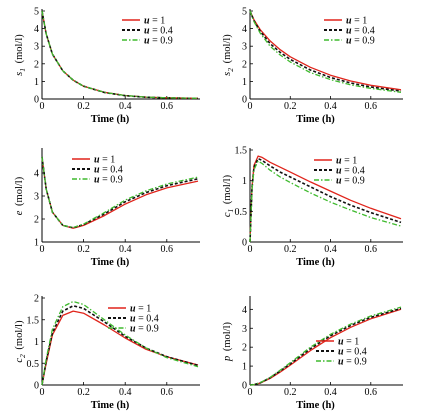 The width and height of the screenshot is (422, 420). What do you see at coordinates (19, 360) in the screenshot?
I see `y-axis-variable: c` at bounding box center [19, 360].